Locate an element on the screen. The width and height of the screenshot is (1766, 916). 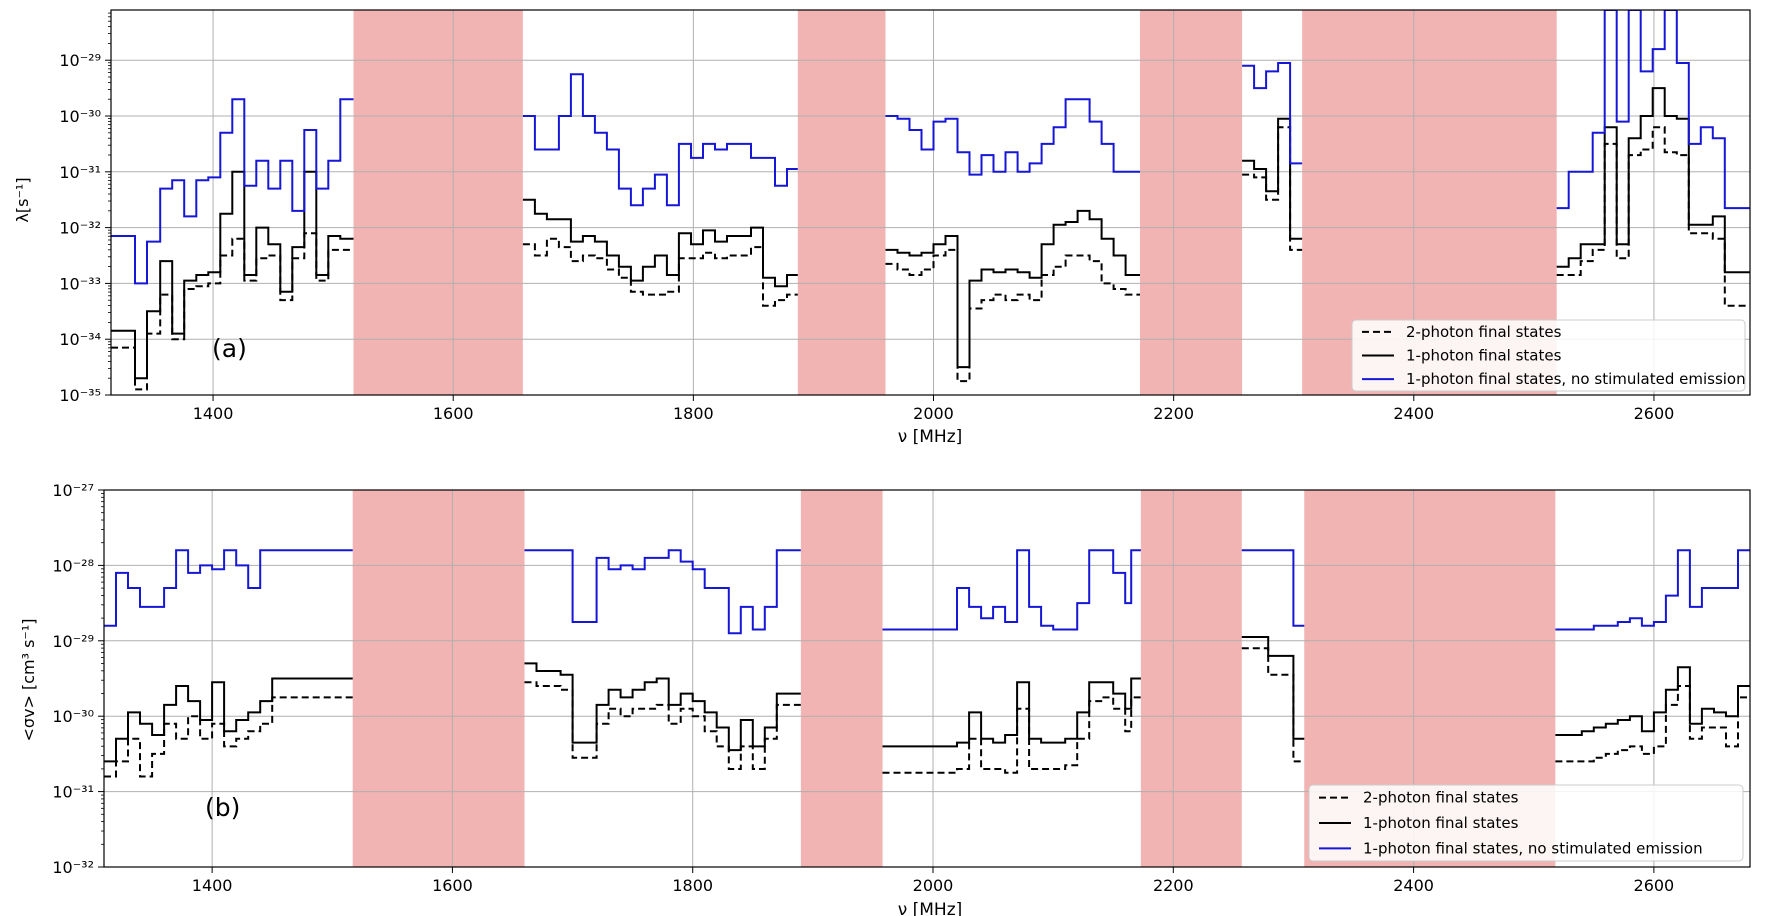
y-tick-label: 10⁻³⁵ is located at coordinates (80, 395).